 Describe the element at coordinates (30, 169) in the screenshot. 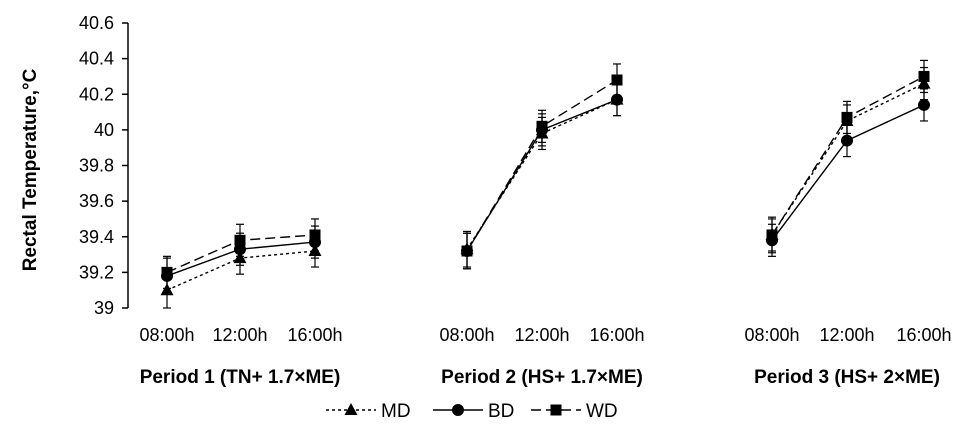

I see `y-axis-title: Rectal Temperature,°C` at that location.